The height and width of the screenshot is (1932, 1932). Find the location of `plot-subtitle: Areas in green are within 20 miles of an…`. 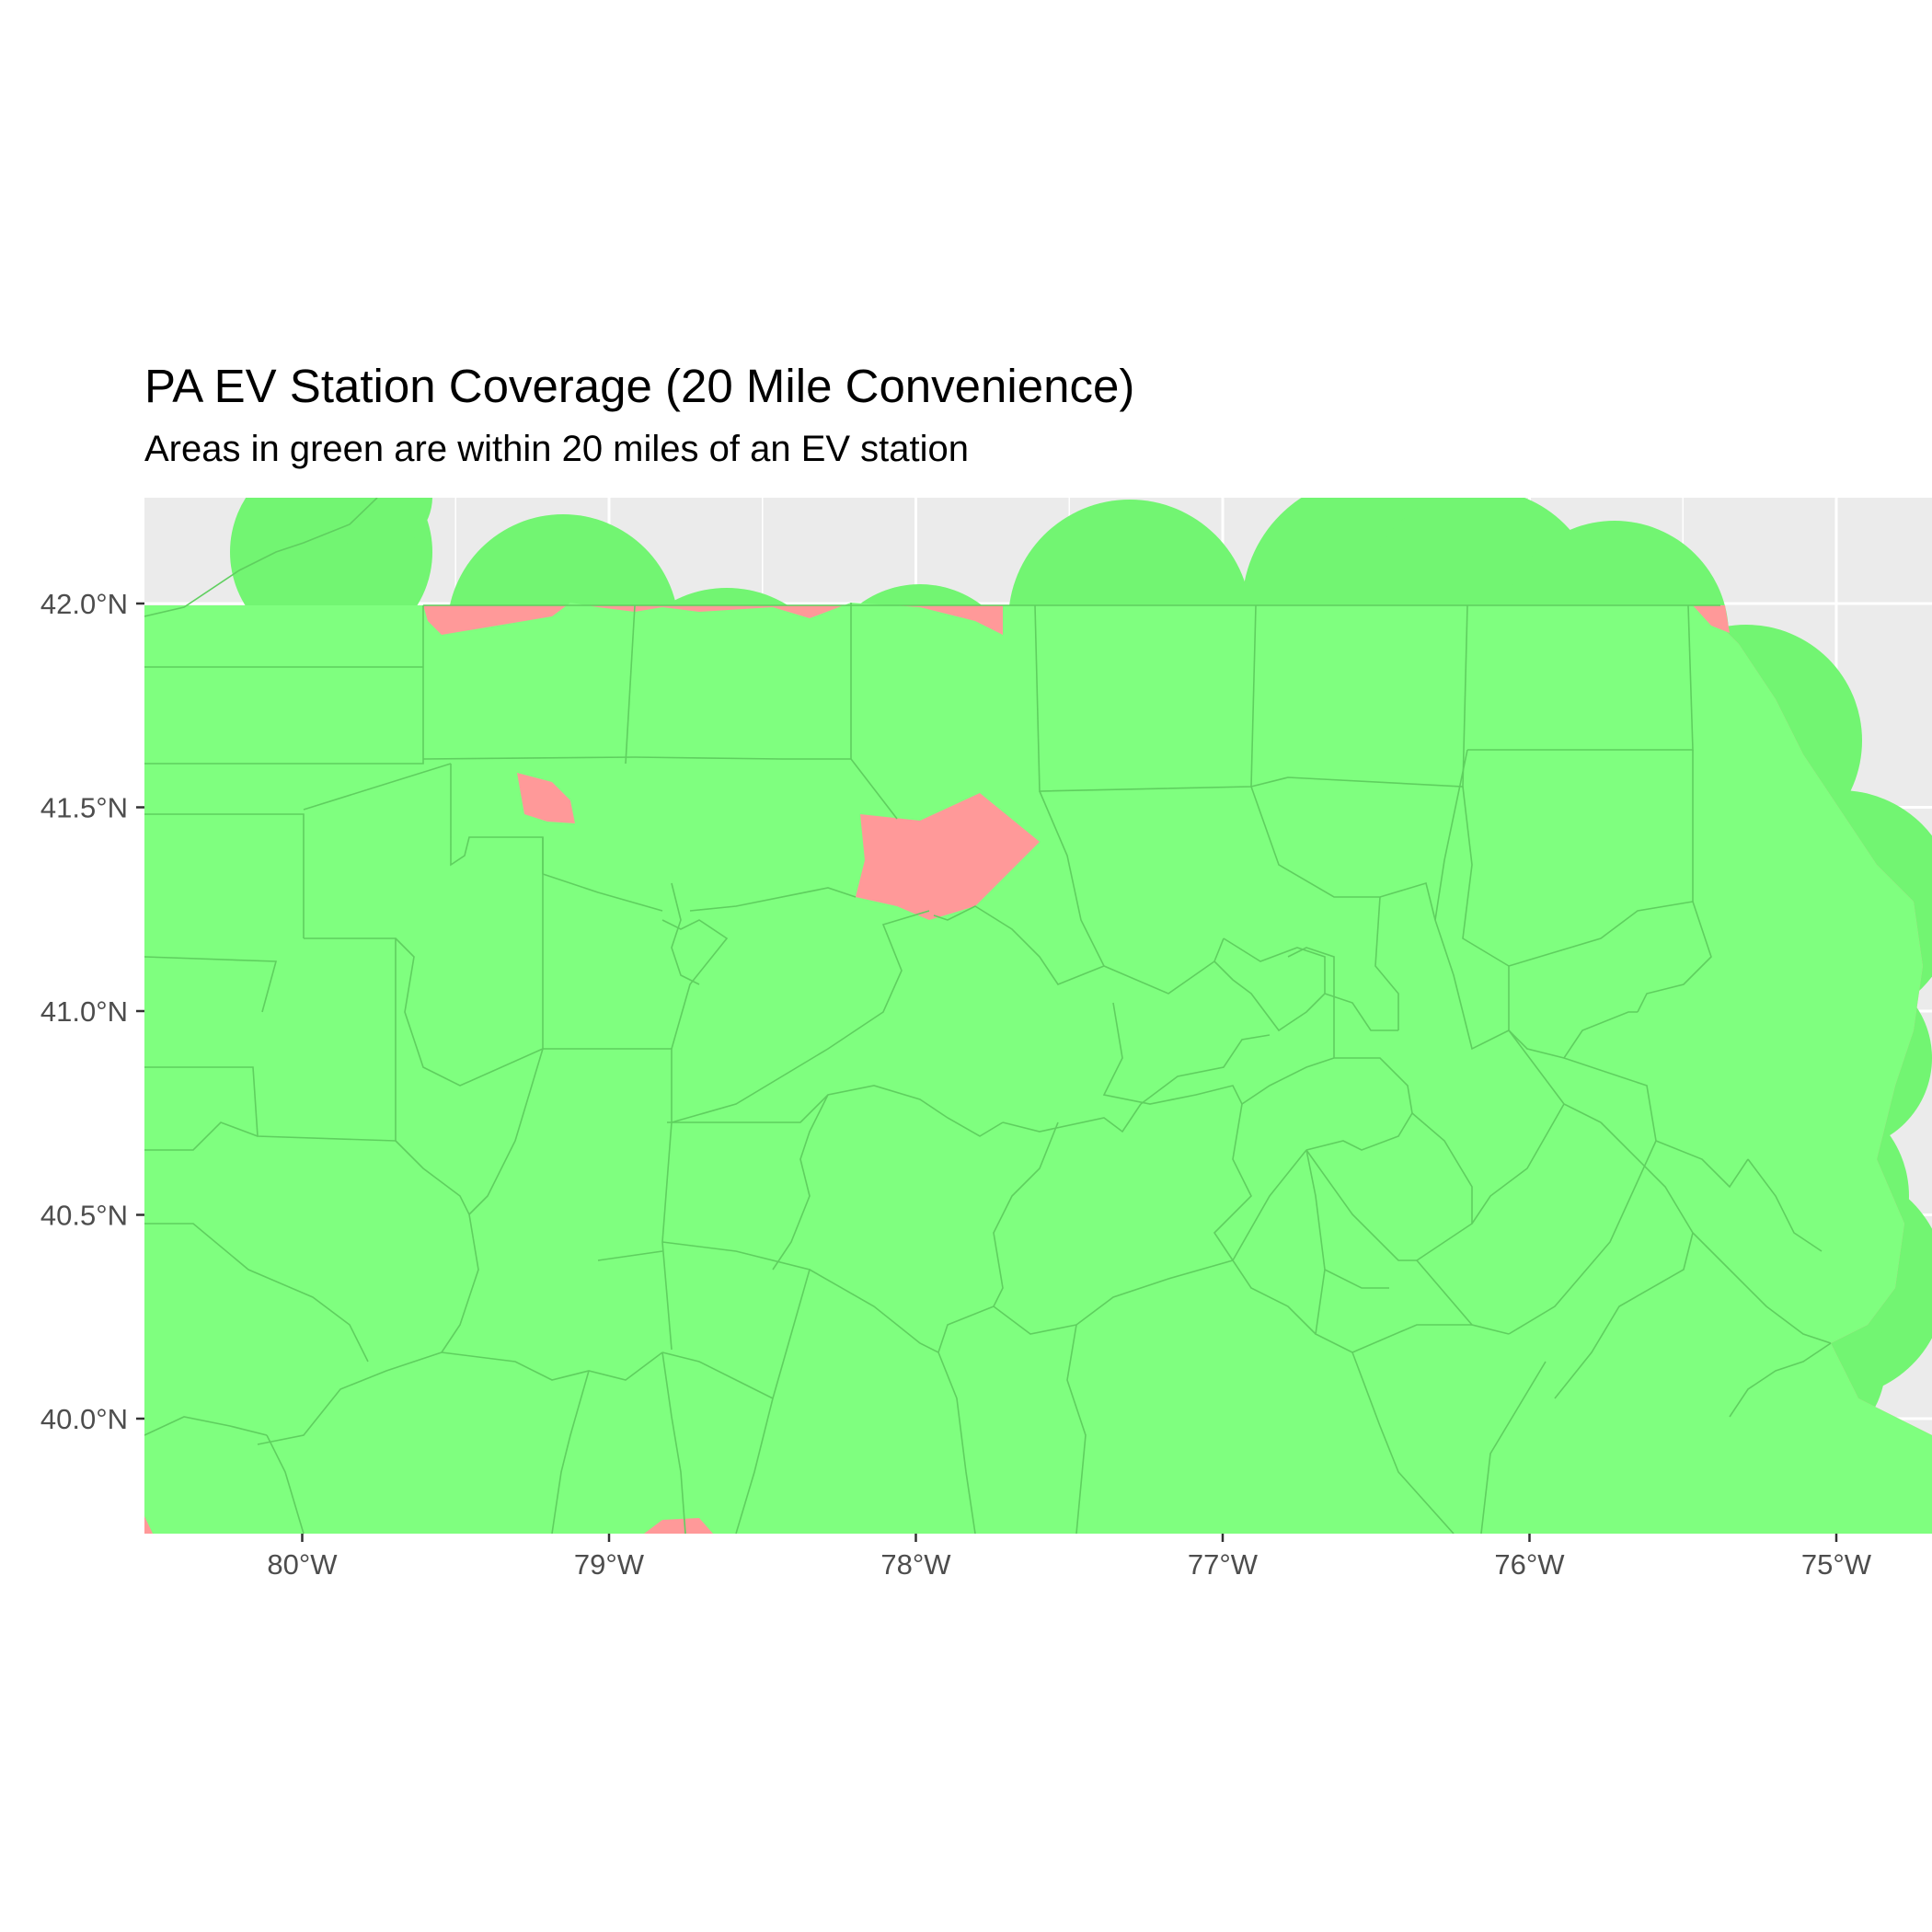

plot-subtitle: Areas in green are within 20 miles of an… is located at coordinates (557, 449).